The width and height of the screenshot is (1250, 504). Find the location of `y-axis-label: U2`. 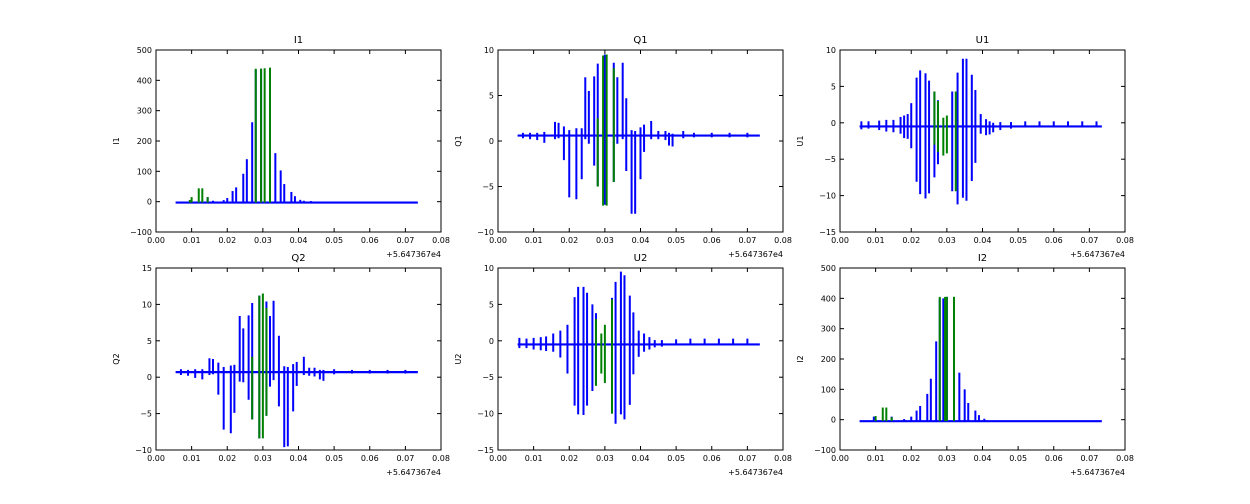

y-axis-label: U2 is located at coordinates (458, 359).